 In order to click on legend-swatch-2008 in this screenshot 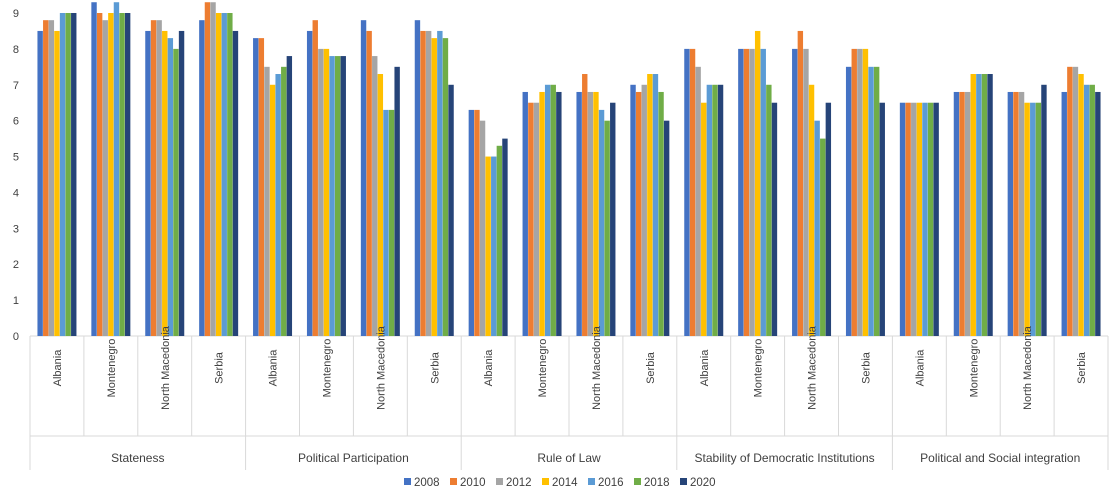, I will do `click(407, 481)`.